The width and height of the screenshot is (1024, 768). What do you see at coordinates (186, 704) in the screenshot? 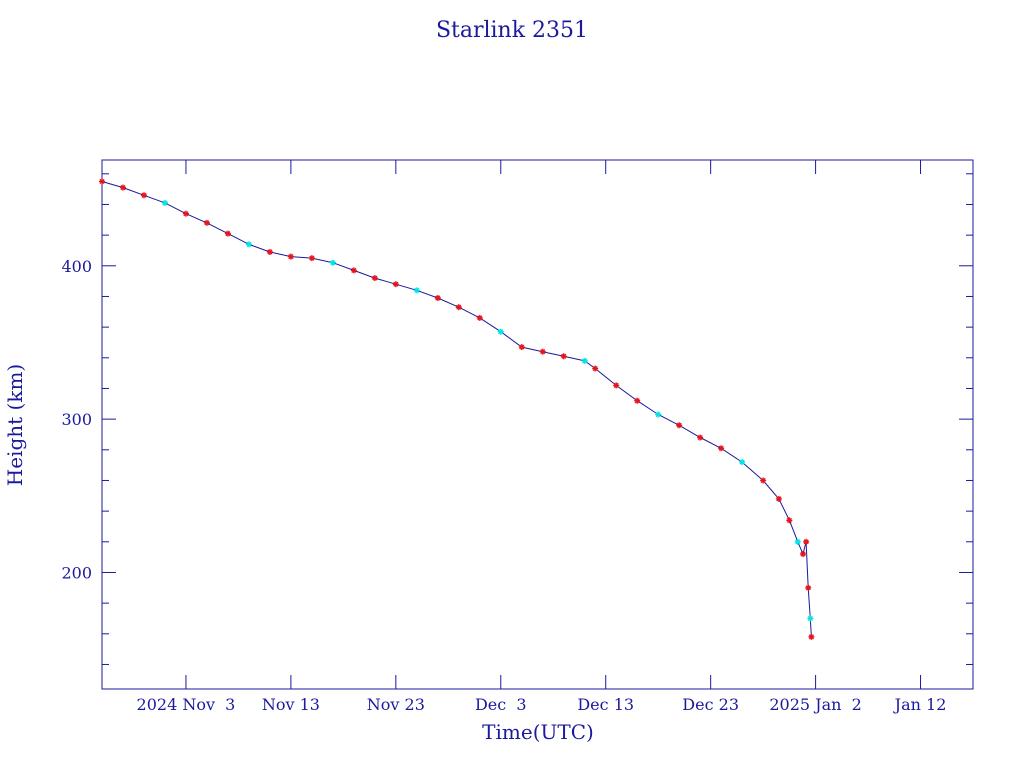
I see `x-tick-label: 2024 Nov 3` at bounding box center [186, 704].